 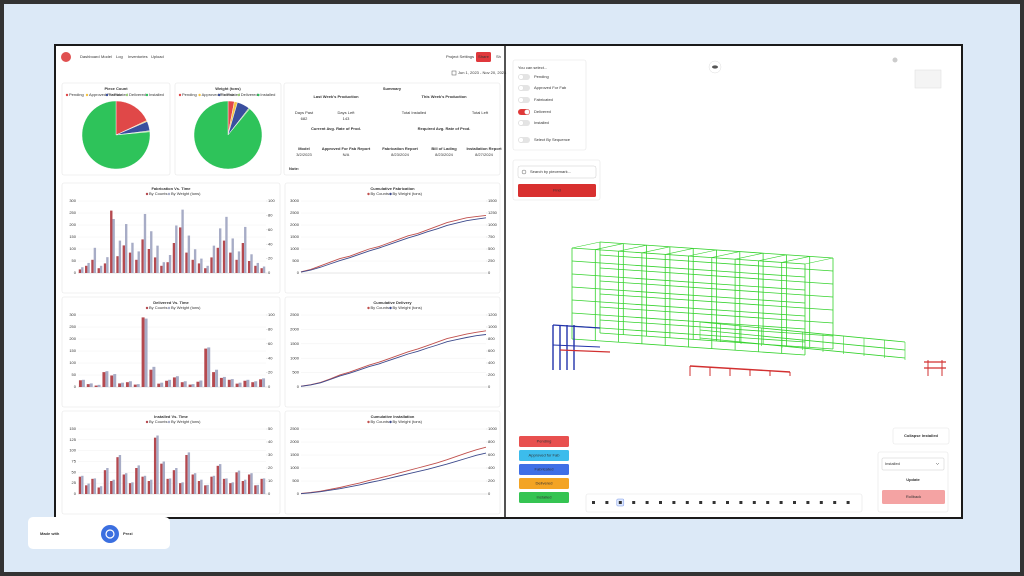 I want to click on search-input, so click(x=557, y=172).